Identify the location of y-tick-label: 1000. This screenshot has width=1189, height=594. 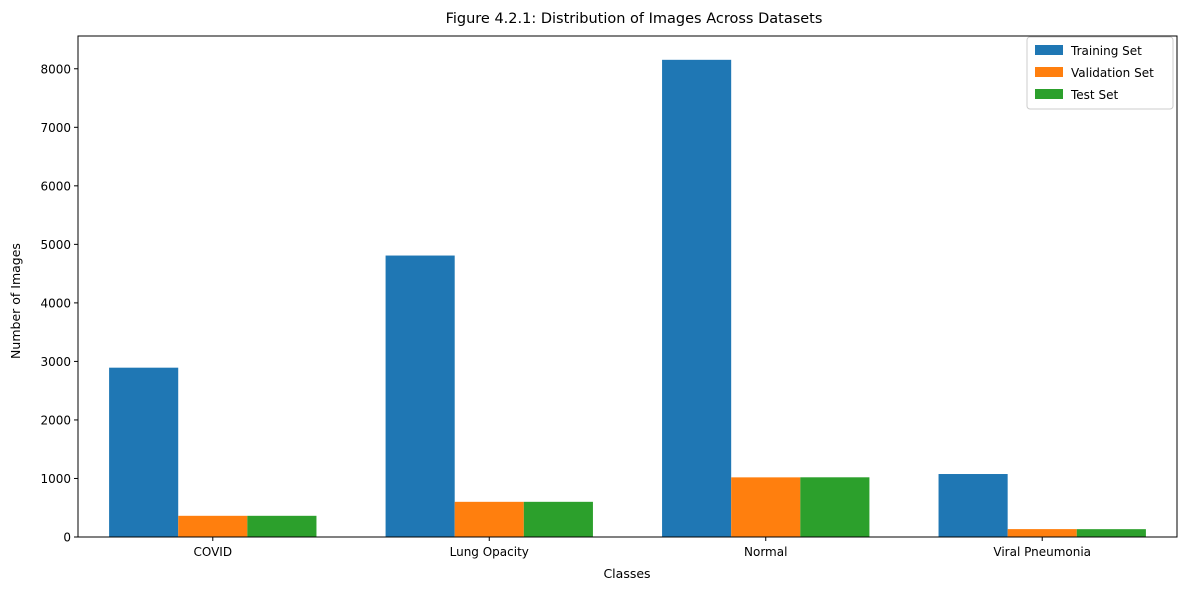
(55, 479).